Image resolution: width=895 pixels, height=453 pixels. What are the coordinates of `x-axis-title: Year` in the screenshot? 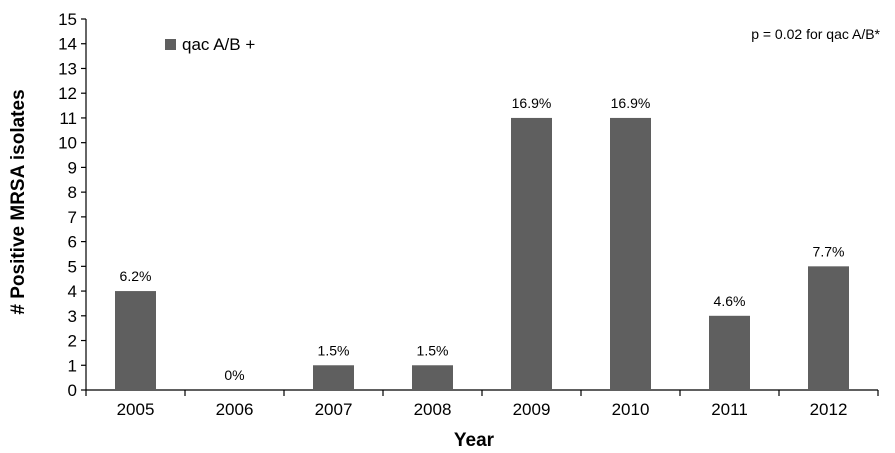 It's located at (474, 440).